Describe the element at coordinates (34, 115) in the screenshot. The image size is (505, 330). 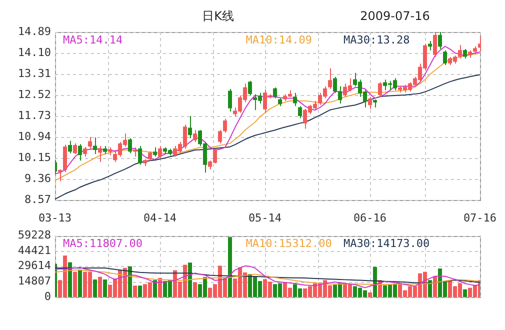
I see `y-tick-label: 11.73` at that location.